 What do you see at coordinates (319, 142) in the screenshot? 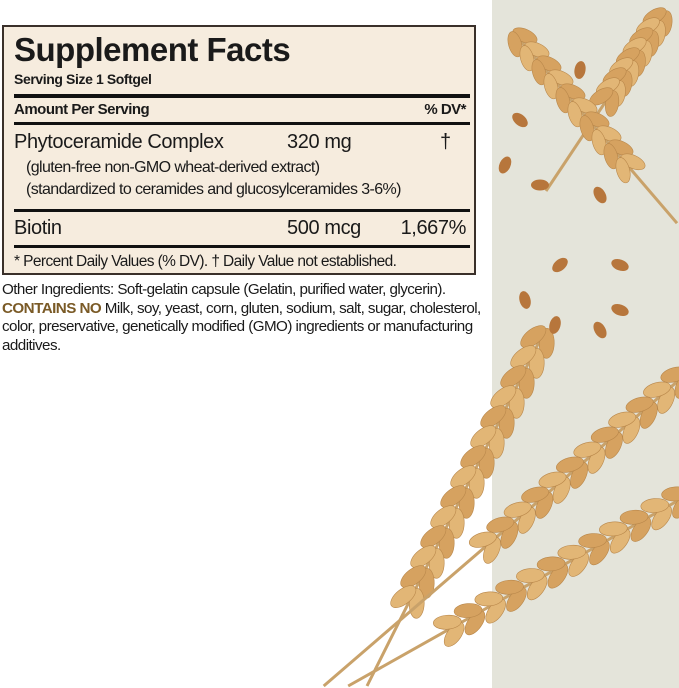
I see `ingredient-amount: 320 mg` at bounding box center [319, 142].